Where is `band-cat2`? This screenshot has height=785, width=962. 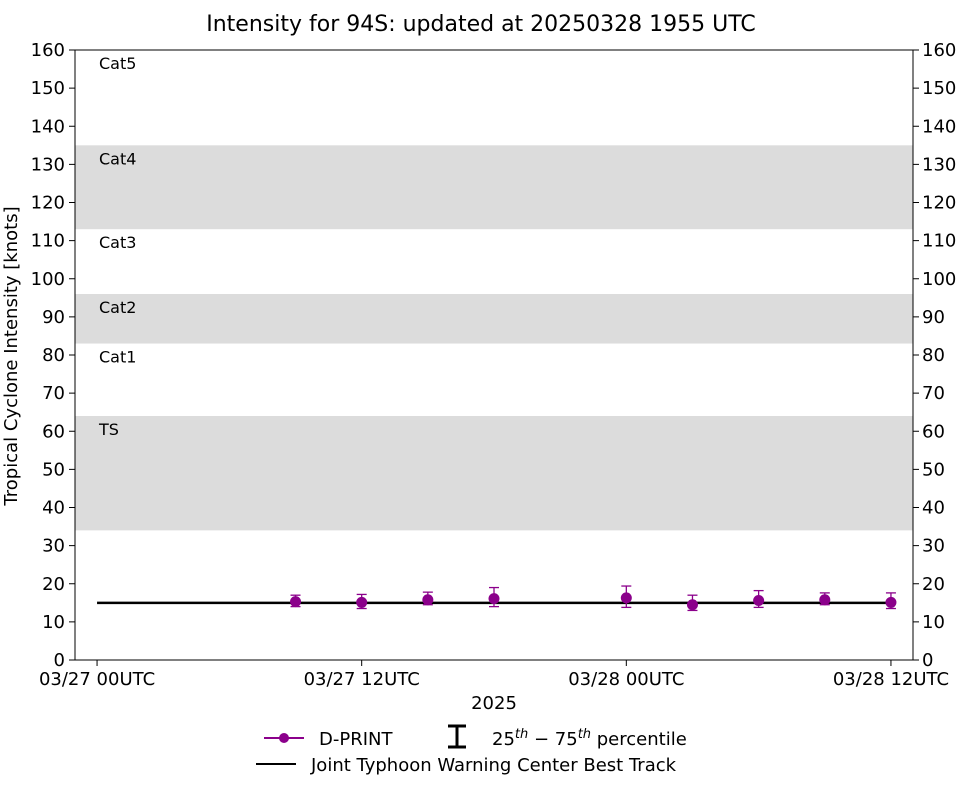
band-cat2 is located at coordinates (494, 319).